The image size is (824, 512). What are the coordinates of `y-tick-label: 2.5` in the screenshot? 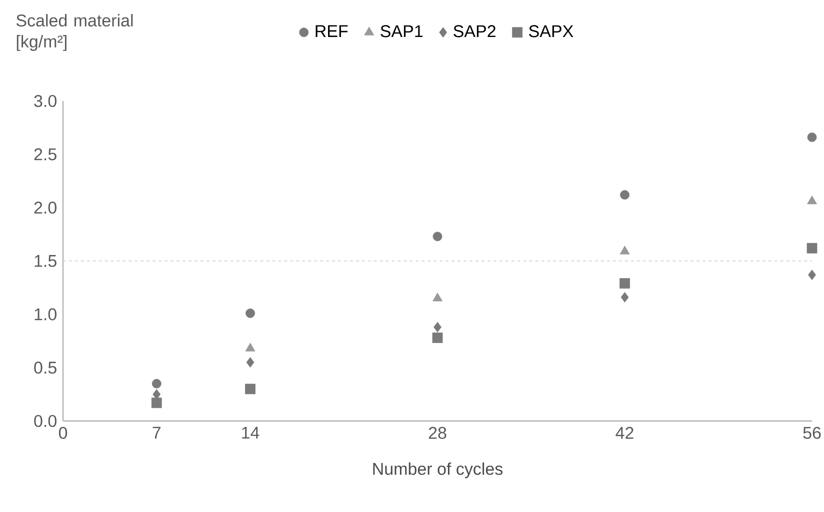 It's located at (45, 154).